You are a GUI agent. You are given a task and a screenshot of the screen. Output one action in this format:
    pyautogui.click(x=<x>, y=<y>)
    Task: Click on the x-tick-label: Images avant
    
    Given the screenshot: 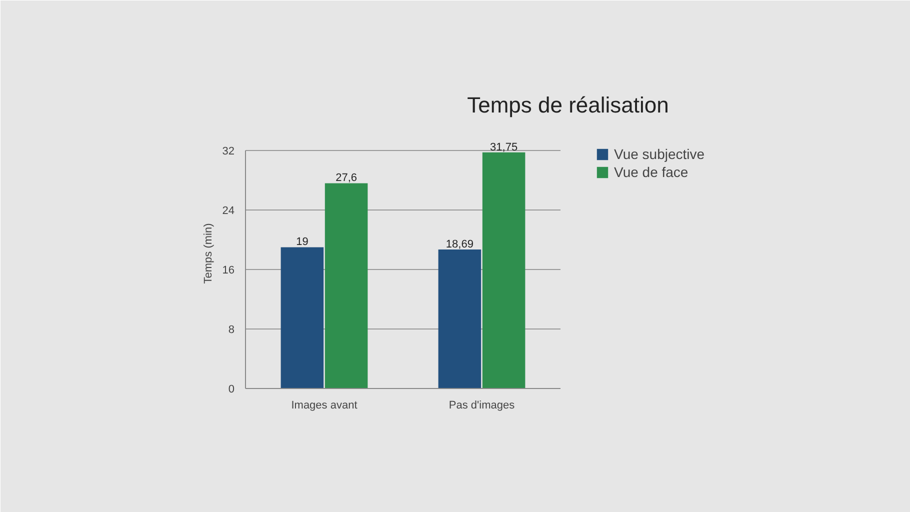 What is the action you would take?
    pyautogui.click(x=324, y=406)
    